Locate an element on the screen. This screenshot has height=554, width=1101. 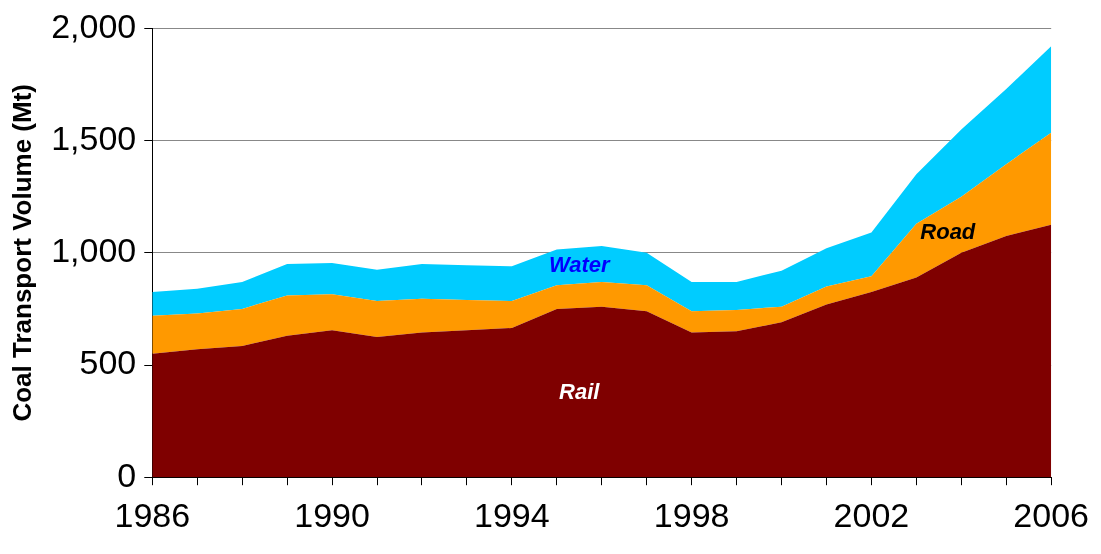
x-tick-label: 2002 is located at coordinates (871, 514).